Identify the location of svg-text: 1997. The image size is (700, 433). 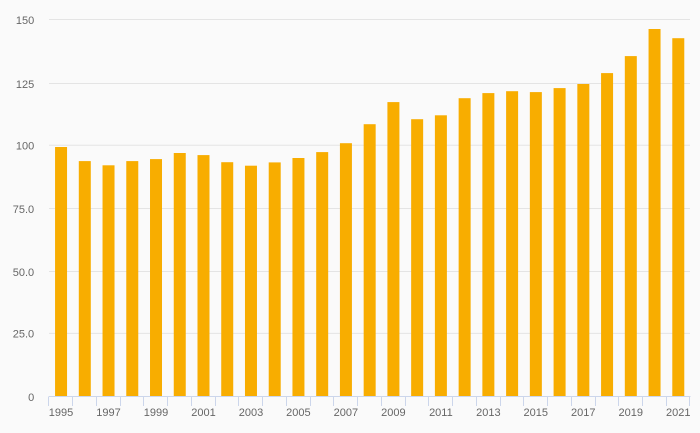
(108, 413).